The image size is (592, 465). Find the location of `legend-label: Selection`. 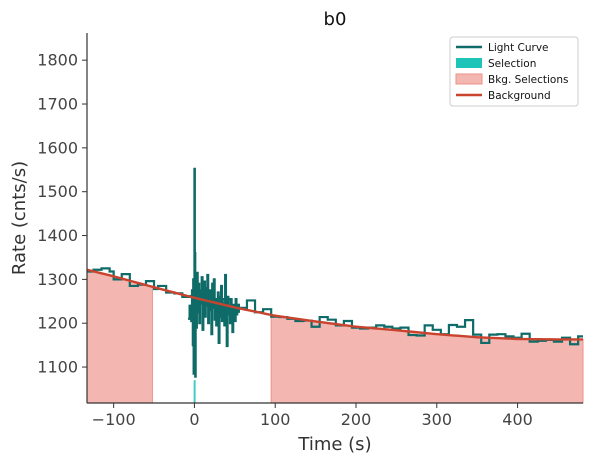

legend-label: Selection is located at coordinates (512, 64).